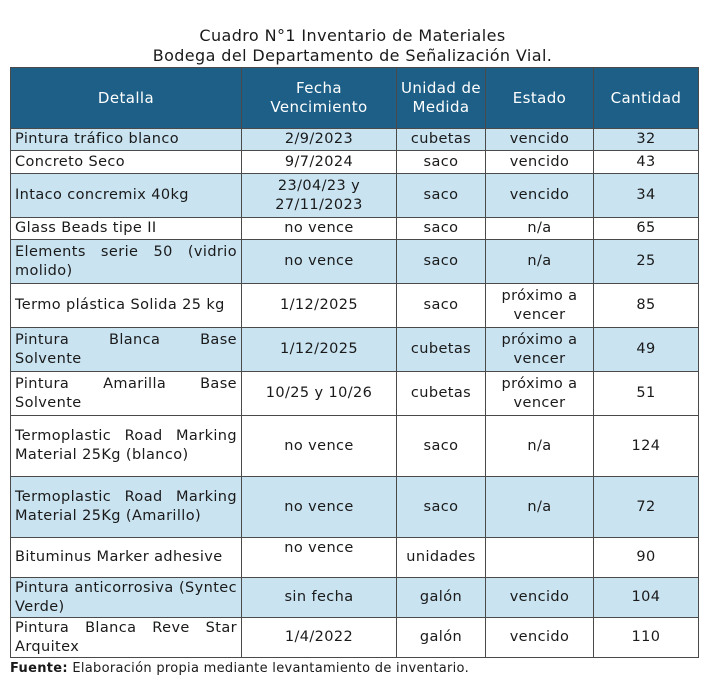 The image size is (705, 682). I want to click on cell-detalla: Pintura Blanca Reve Star Arquitex, so click(126, 637).